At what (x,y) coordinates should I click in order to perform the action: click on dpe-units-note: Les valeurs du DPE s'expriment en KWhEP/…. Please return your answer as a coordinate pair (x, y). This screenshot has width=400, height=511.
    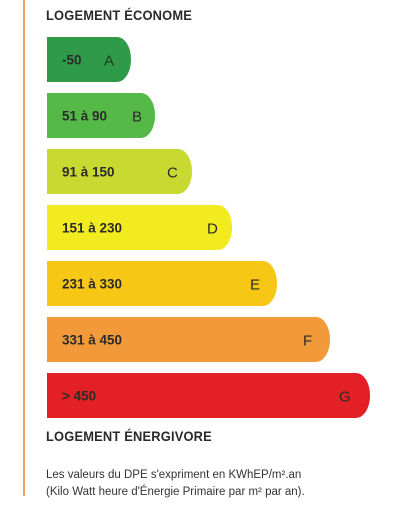
    Looking at the image, I should click on (216, 484).